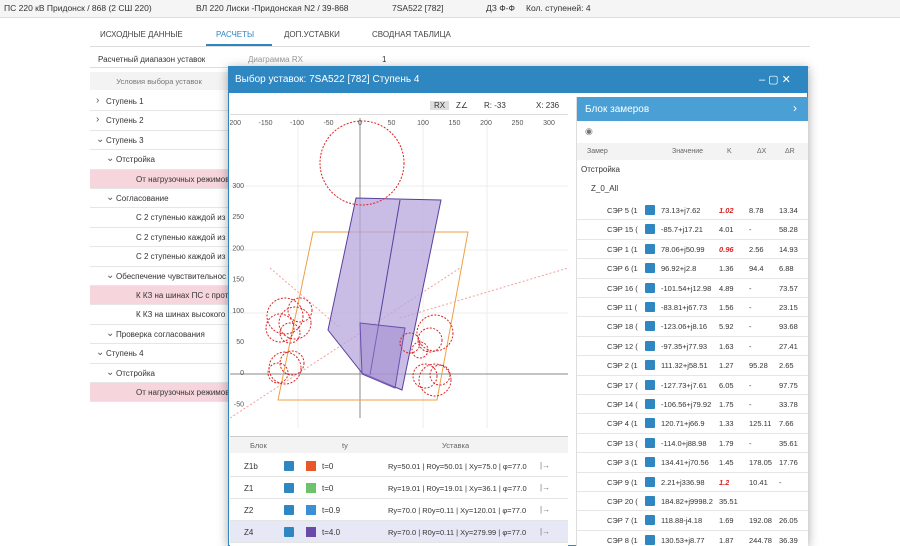 This screenshot has width=900, height=546. I want to click on header-cell: tу, so click(345, 445).